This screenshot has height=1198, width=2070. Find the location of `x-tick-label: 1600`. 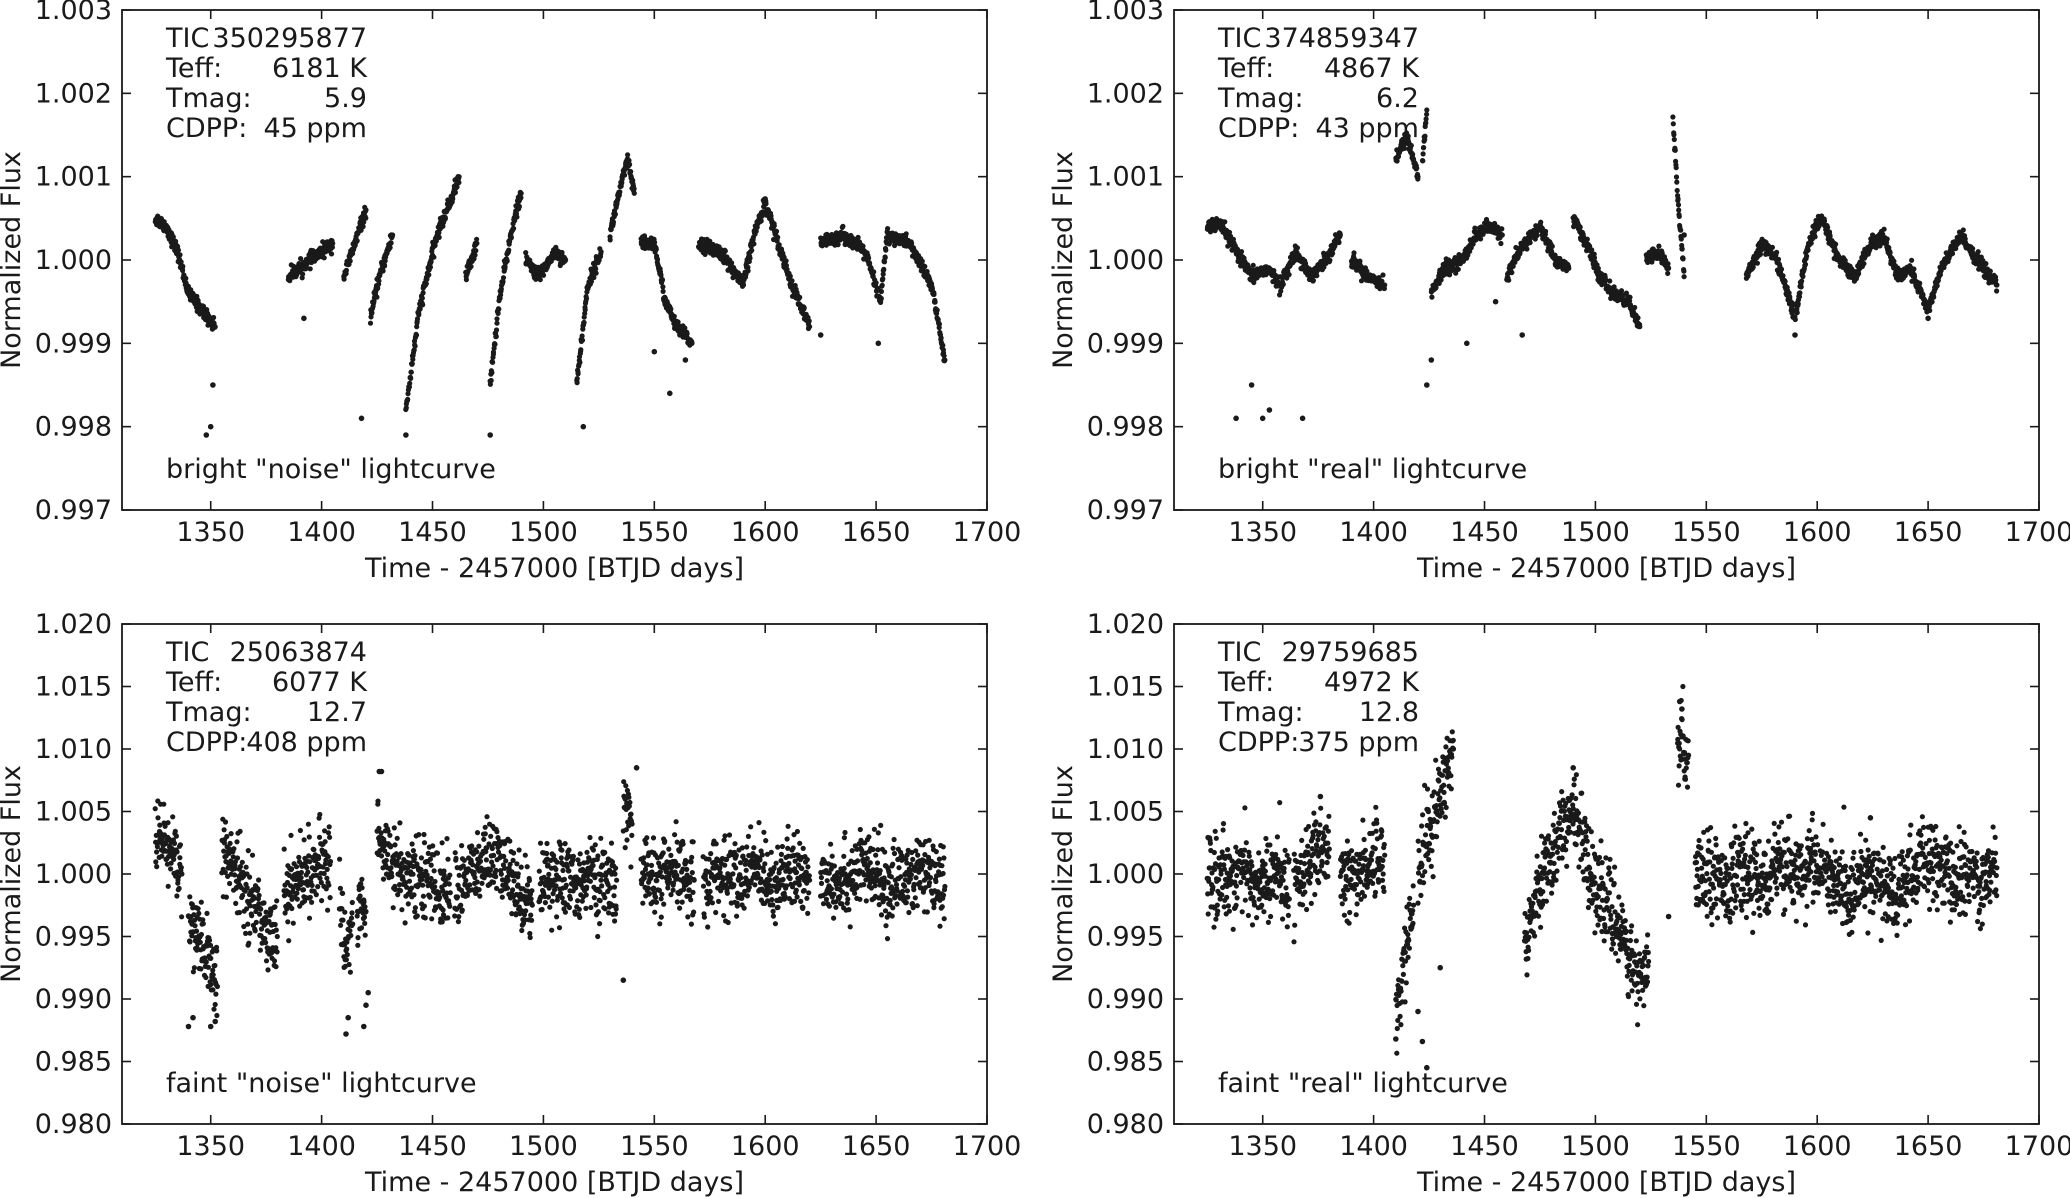

x-tick-label: 1600 is located at coordinates (1817, 532).